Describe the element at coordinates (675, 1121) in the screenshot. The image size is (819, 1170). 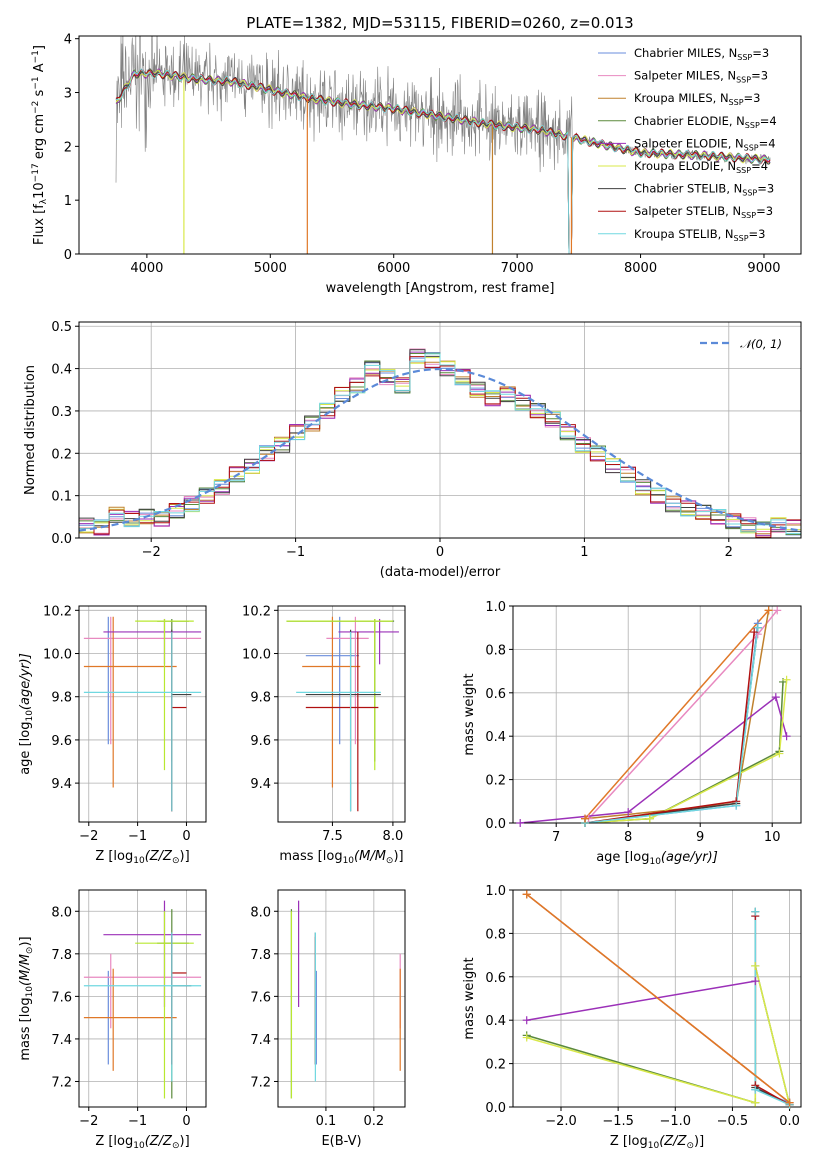
I see `x-tick-label: −1.0` at that location.